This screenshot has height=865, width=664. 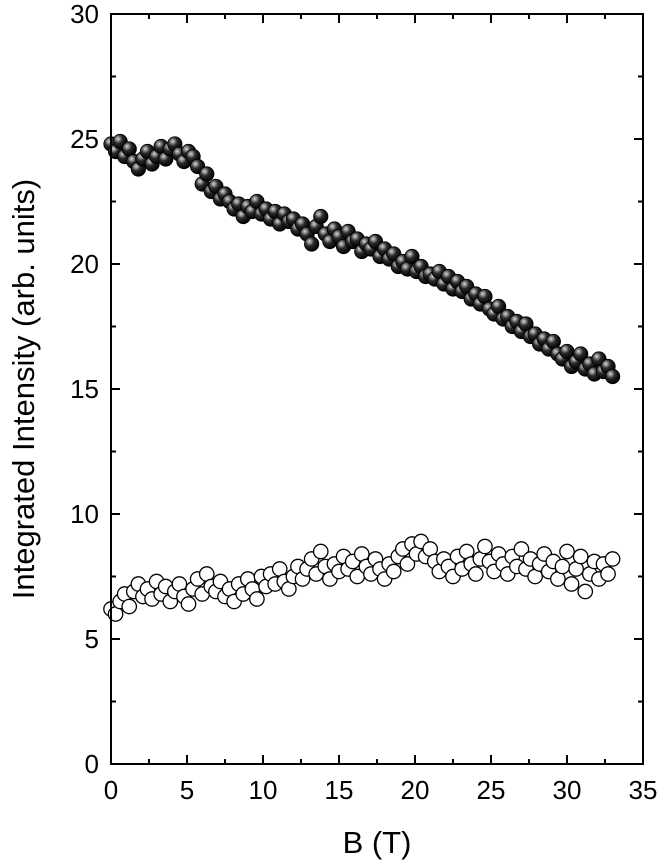 I want to click on x-tick-label: 25, so click(x=491, y=790).